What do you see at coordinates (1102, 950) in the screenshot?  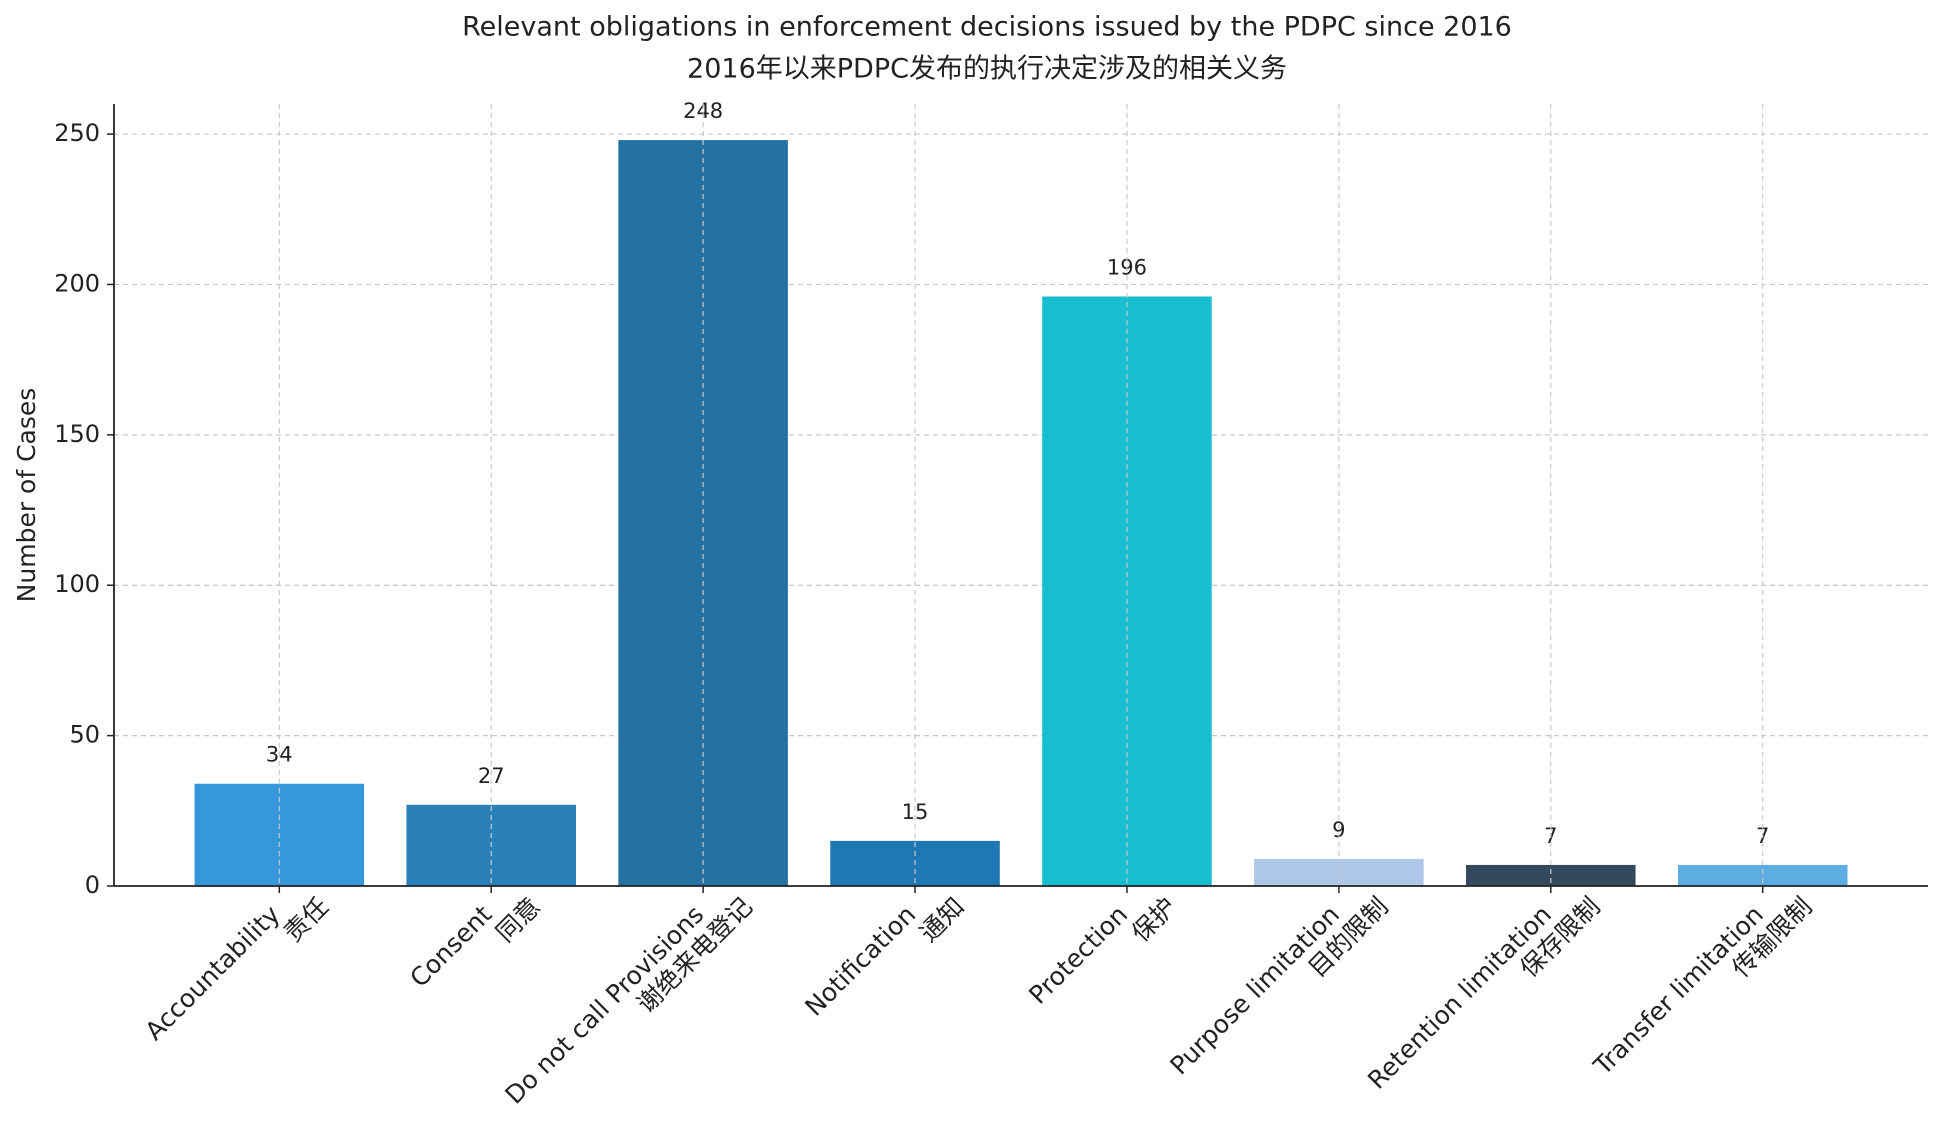 I see `x-tick-label: Protection保护` at bounding box center [1102, 950].